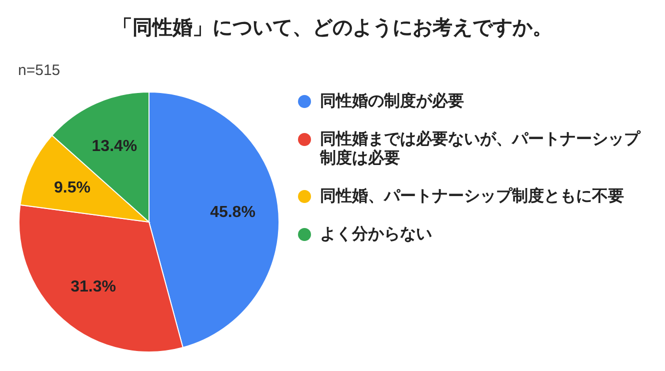 This screenshot has width=665, height=371. I want to click on text: n=515, so click(39, 70).